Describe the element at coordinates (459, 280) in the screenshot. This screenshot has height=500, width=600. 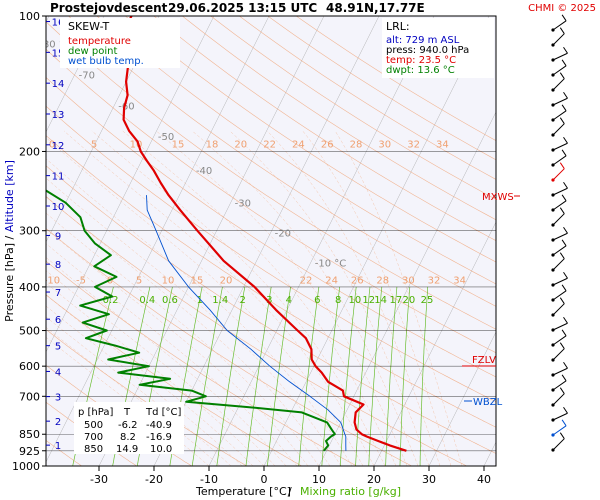
I see `adiabat-label-lower: 34` at that location.